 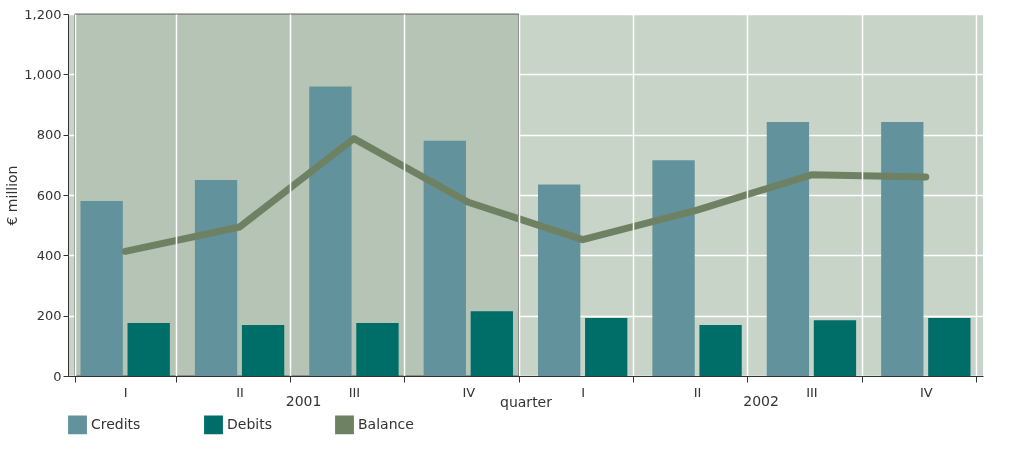 I want to click on legend-label: Debits, so click(x=249, y=423).